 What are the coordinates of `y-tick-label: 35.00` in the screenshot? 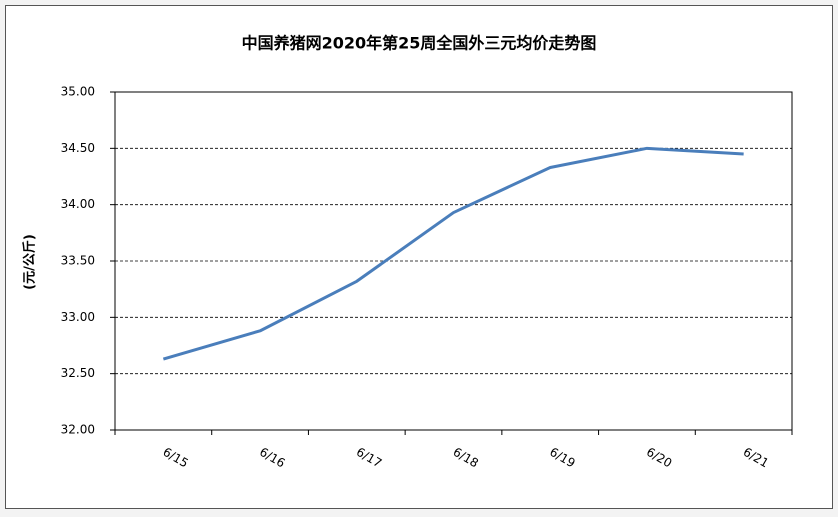 It's located at (78, 92).